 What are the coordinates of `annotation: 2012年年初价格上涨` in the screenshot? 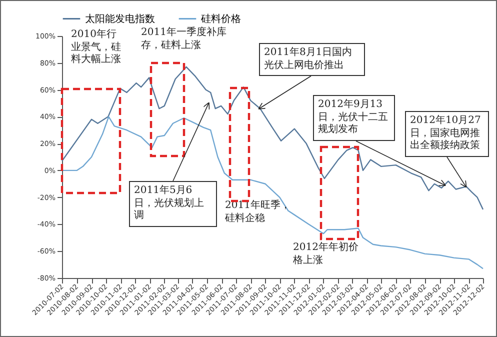 It's located at (326, 254).